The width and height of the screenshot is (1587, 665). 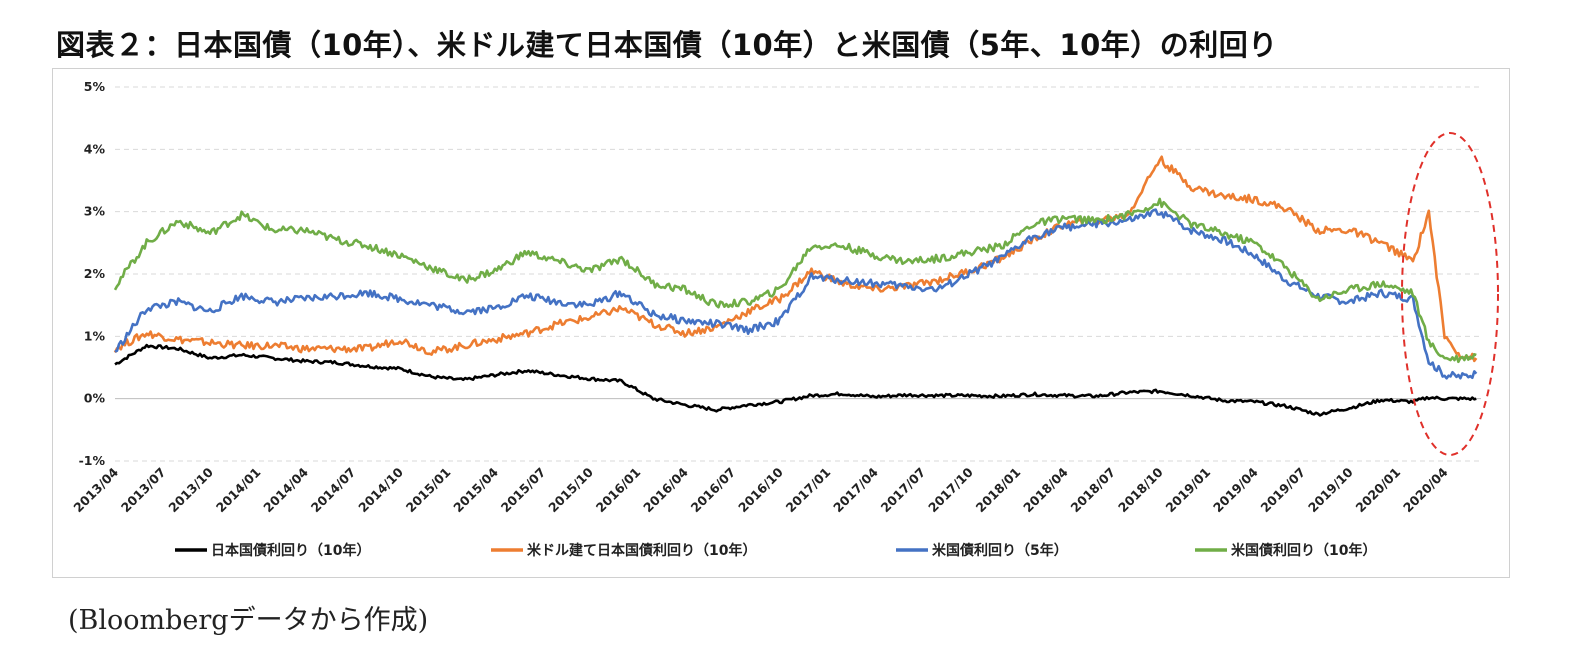 What do you see at coordinates (1283, 490) in the screenshot?
I see `x-tick-label: 2019/07` at bounding box center [1283, 490].